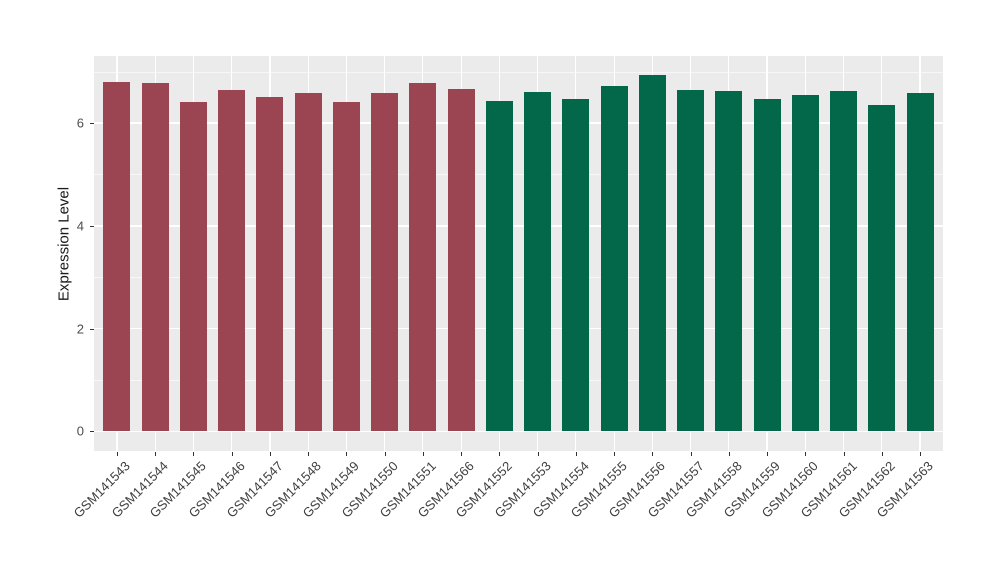  What do you see at coordinates (80, 123) in the screenshot?
I see `y-tick-label: 6` at bounding box center [80, 123].